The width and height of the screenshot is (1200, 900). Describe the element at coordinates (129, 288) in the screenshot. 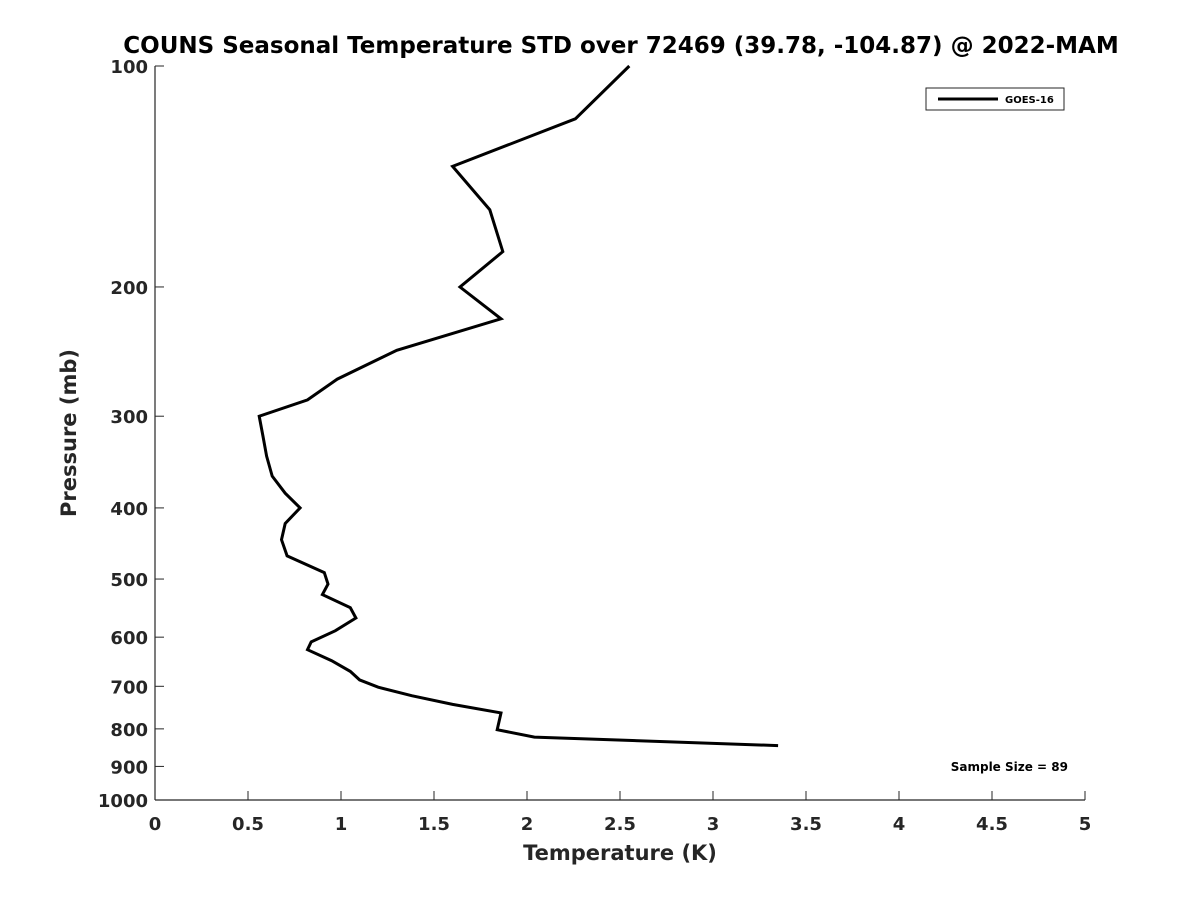

I see `y-tick-label: 200` at that location.